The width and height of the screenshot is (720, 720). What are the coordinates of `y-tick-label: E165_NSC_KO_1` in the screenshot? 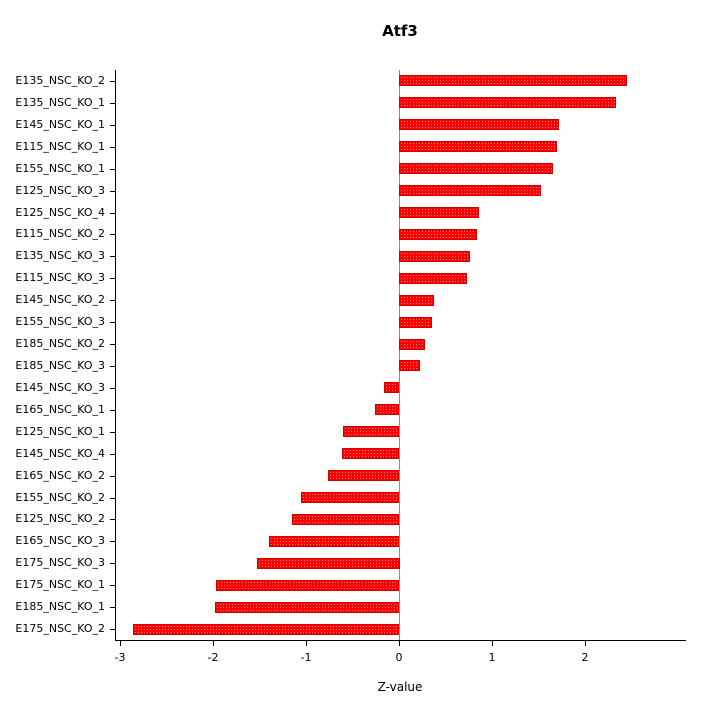 It's located at (60, 409).